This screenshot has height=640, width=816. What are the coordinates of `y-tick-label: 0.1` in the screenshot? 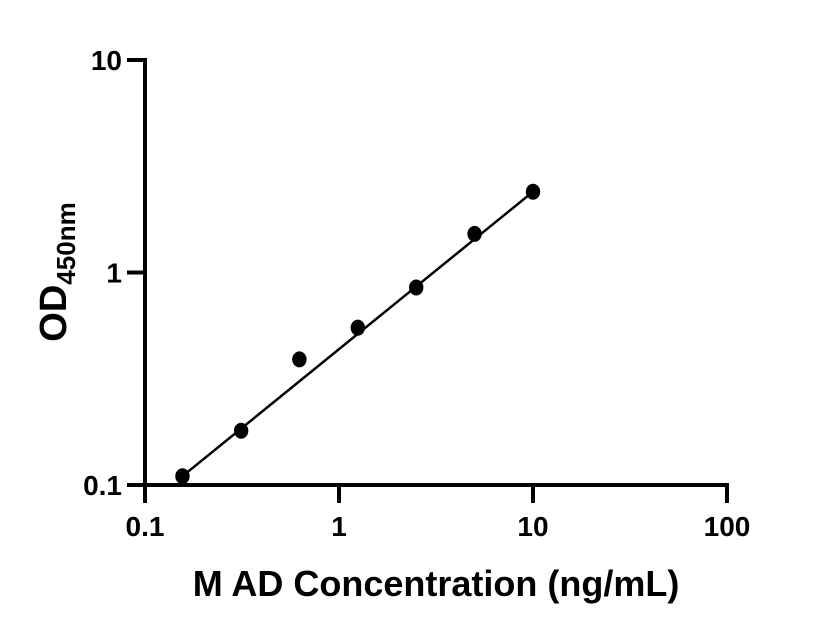 It's located at (102, 485).